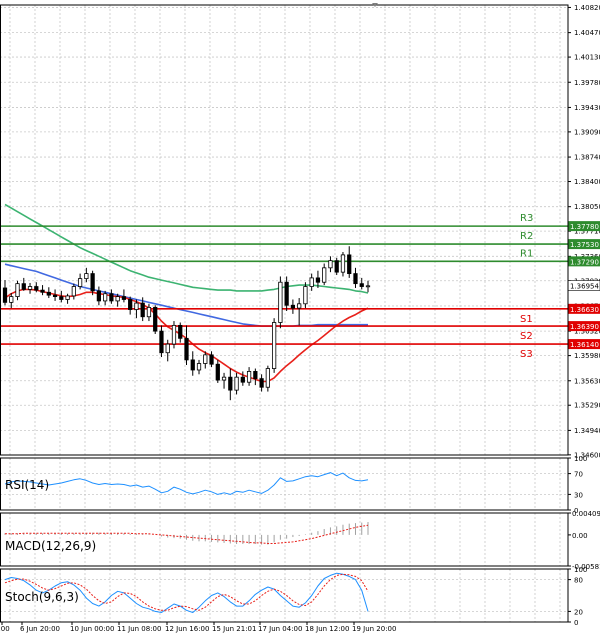 This screenshot has width=600, height=639. I want to click on rsi-tick-label: 70, so click(578, 475).